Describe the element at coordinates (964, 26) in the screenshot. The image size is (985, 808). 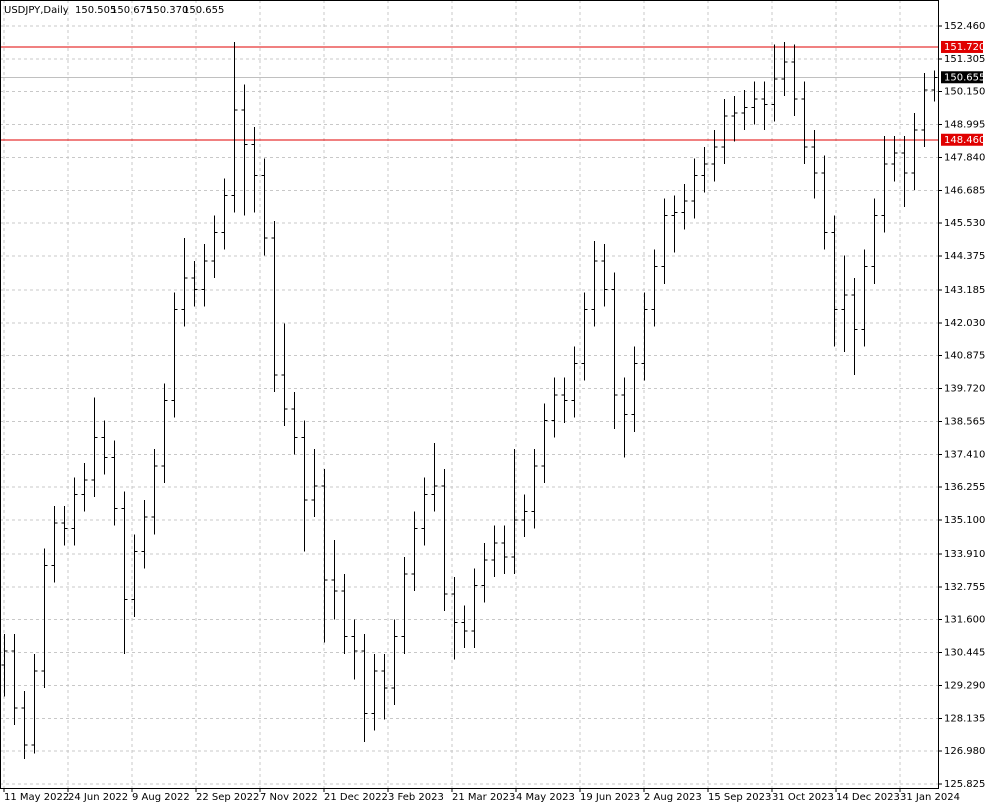
I see `y-tick-label: 152.460` at that location.